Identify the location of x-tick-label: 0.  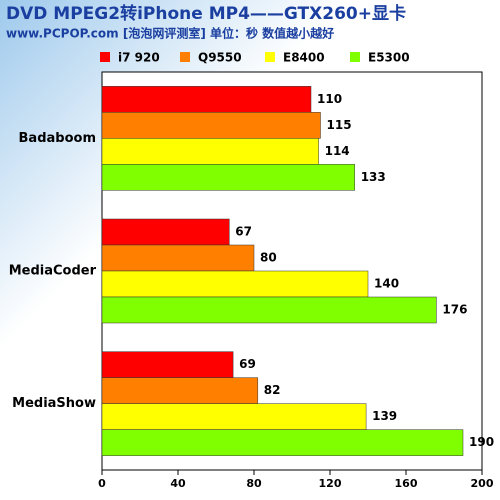
(102, 483).